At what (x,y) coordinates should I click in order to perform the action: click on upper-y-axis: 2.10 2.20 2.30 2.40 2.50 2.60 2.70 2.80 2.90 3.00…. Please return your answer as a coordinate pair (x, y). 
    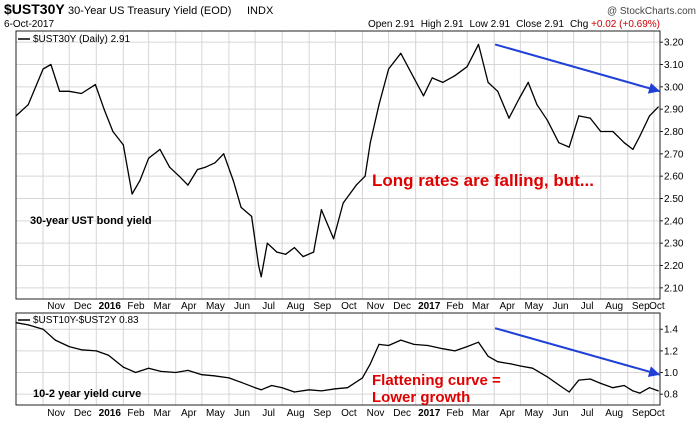
    Looking at the image, I should click on (672, 166).